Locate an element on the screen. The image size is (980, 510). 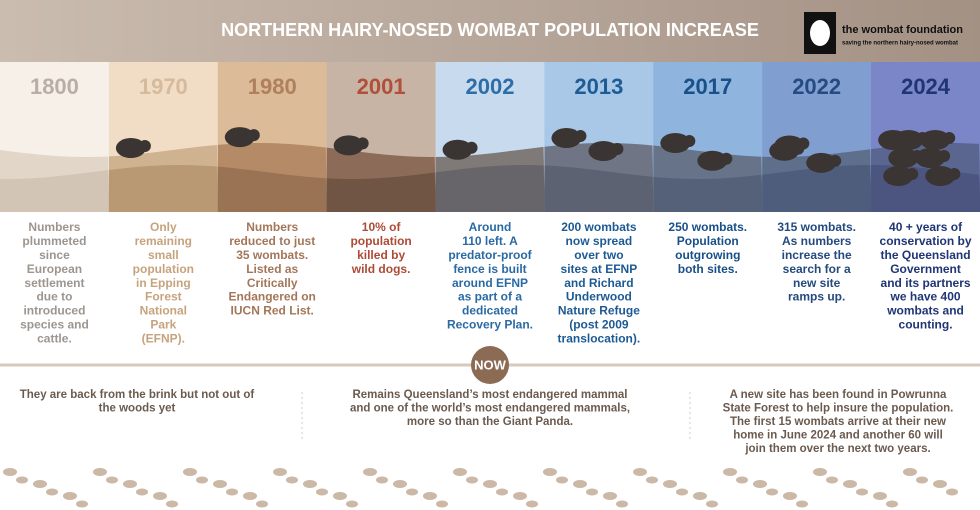
description-line: in Epping is located at coordinates (163, 283).